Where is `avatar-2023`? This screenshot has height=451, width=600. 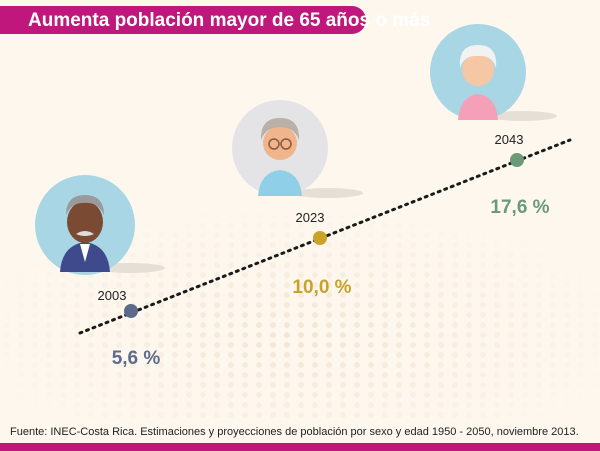
avatar-2023 is located at coordinates (297, 149).